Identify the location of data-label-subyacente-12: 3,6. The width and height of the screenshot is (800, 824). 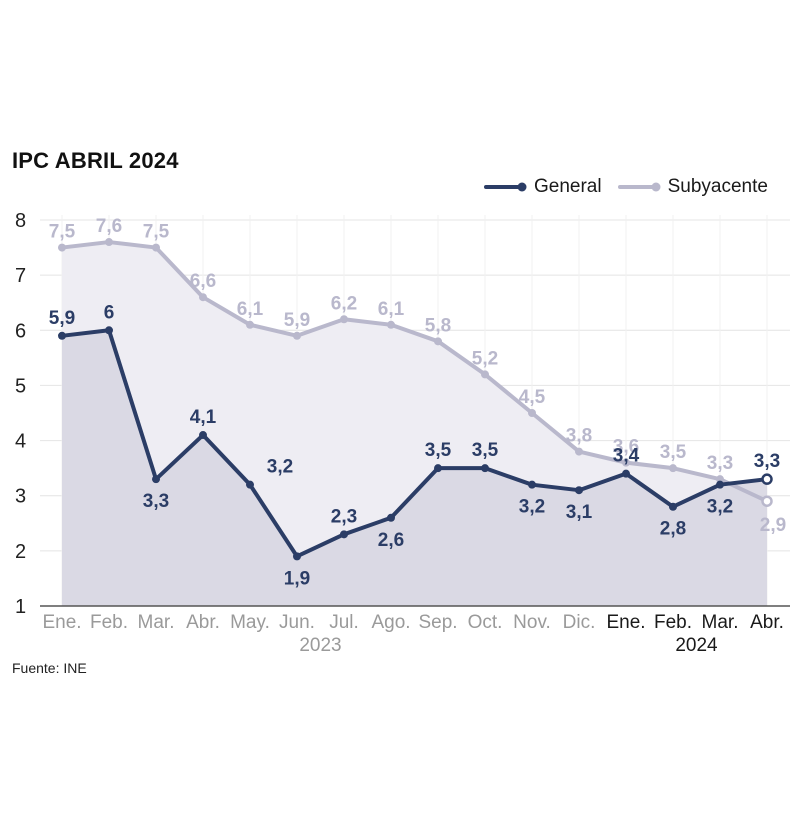
(626, 447).